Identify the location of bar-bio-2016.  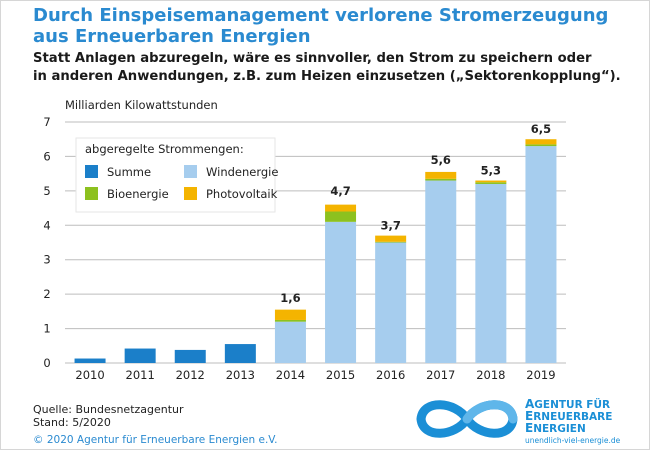
(391, 242).